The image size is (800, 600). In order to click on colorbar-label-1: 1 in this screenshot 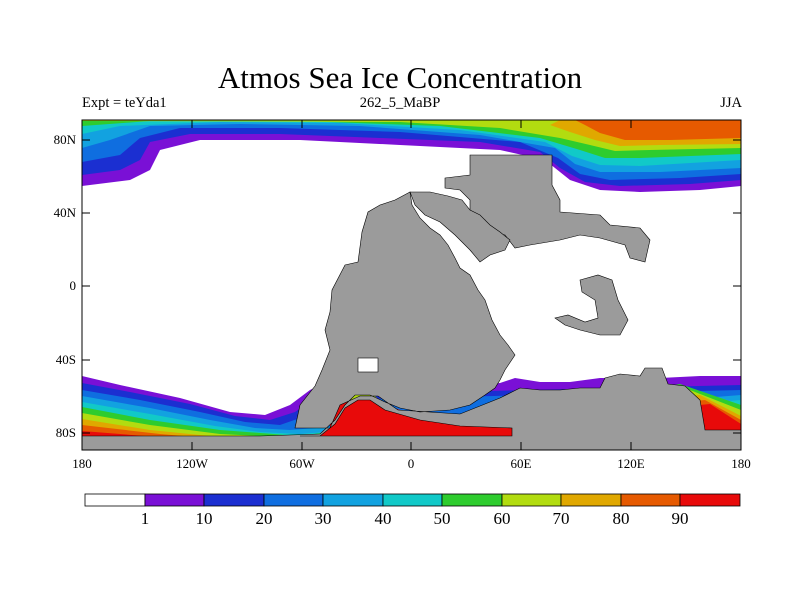, I will do `click(145, 518)`.